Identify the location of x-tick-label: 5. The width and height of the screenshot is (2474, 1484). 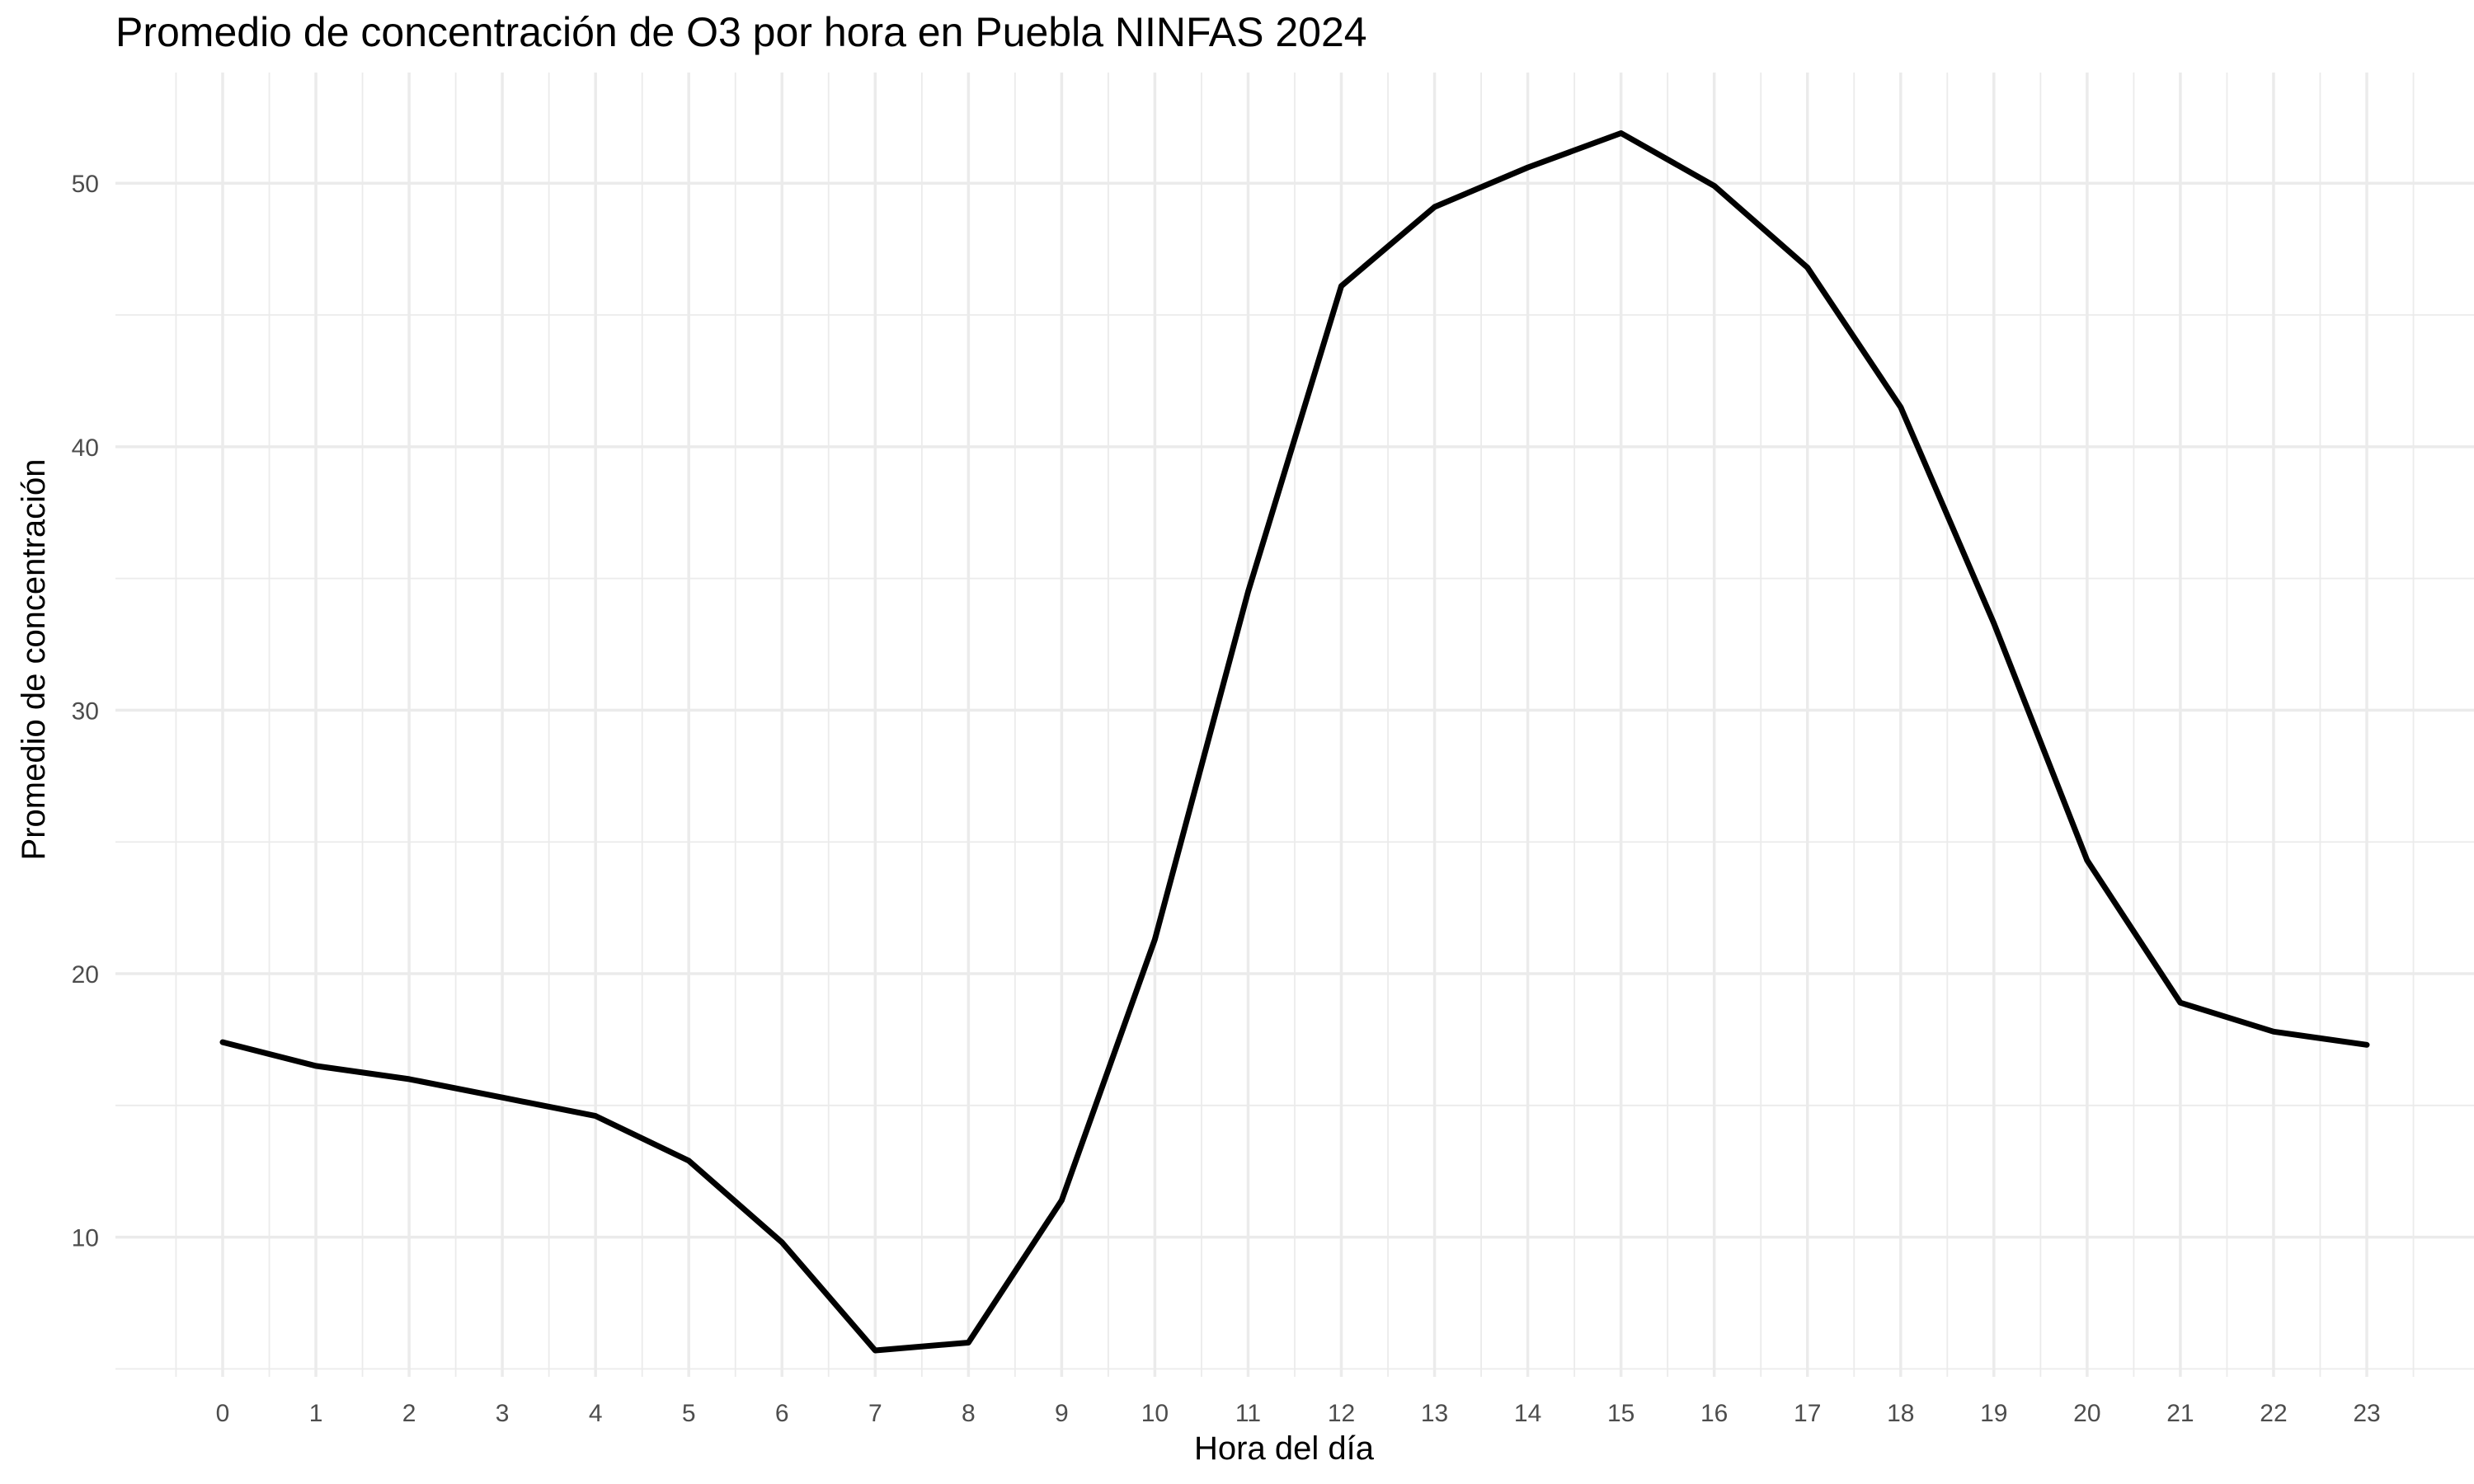
(689, 1413).